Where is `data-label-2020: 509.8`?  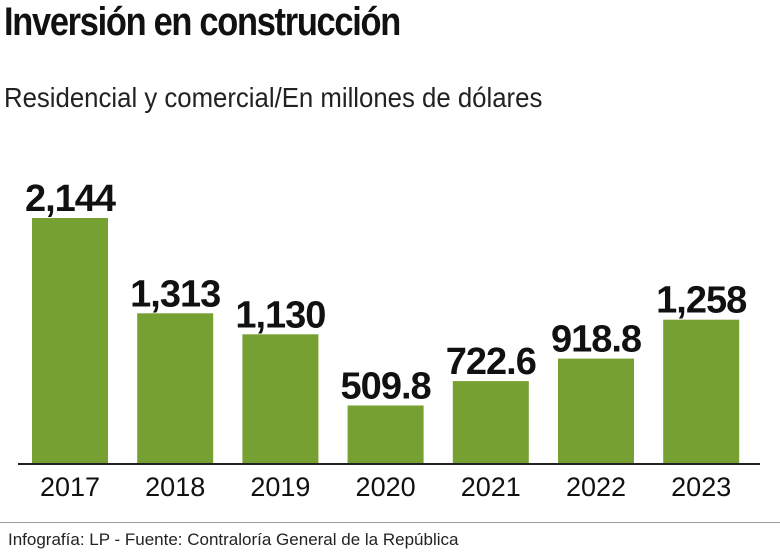 data-label-2020: 509.8 is located at coordinates (386, 387).